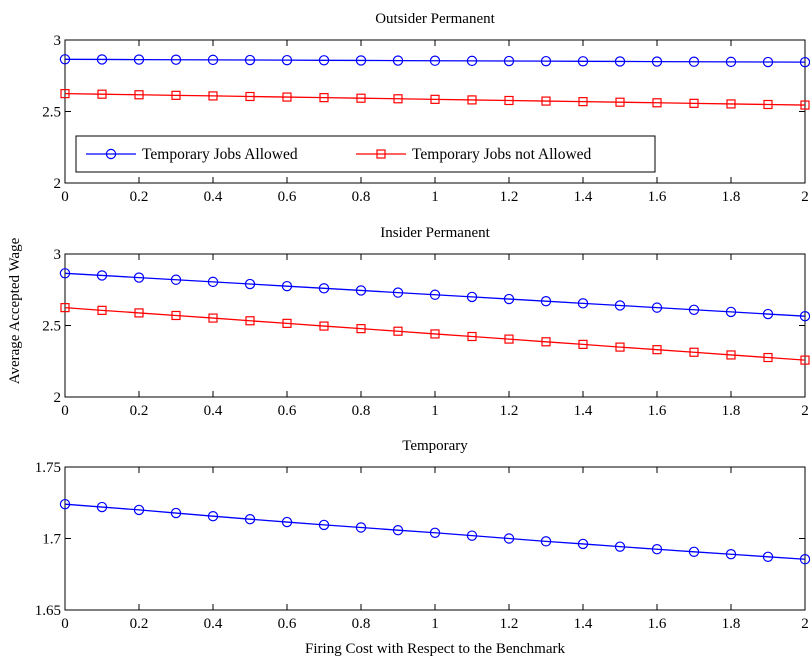 This screenshot has height=660, width=810. I want to click on y-tick-label: 1.65, so click(48, 611).